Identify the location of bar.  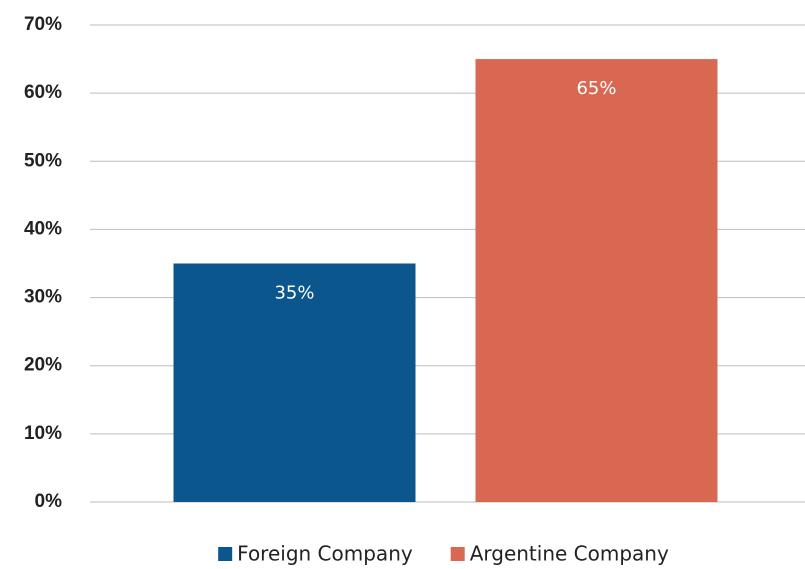
(294, 382).